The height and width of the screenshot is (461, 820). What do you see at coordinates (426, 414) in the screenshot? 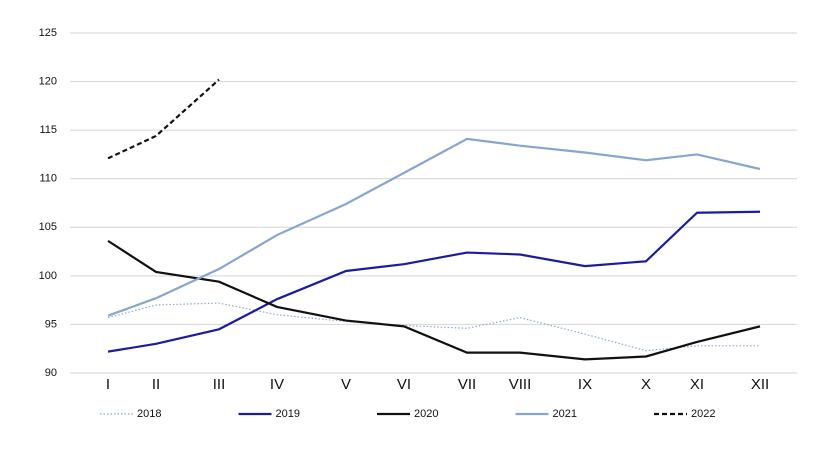
I see `legend-label: 2020` at bounding box center [426, 414].